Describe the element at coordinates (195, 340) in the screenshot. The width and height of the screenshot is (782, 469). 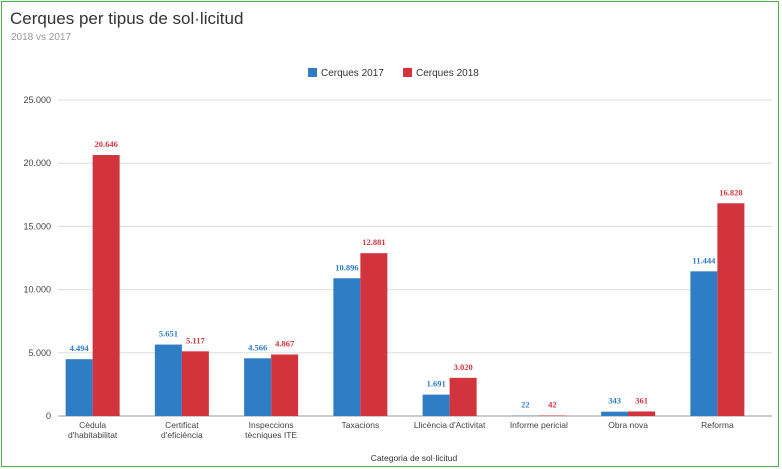
I see `data-label: 5.117` at that location.